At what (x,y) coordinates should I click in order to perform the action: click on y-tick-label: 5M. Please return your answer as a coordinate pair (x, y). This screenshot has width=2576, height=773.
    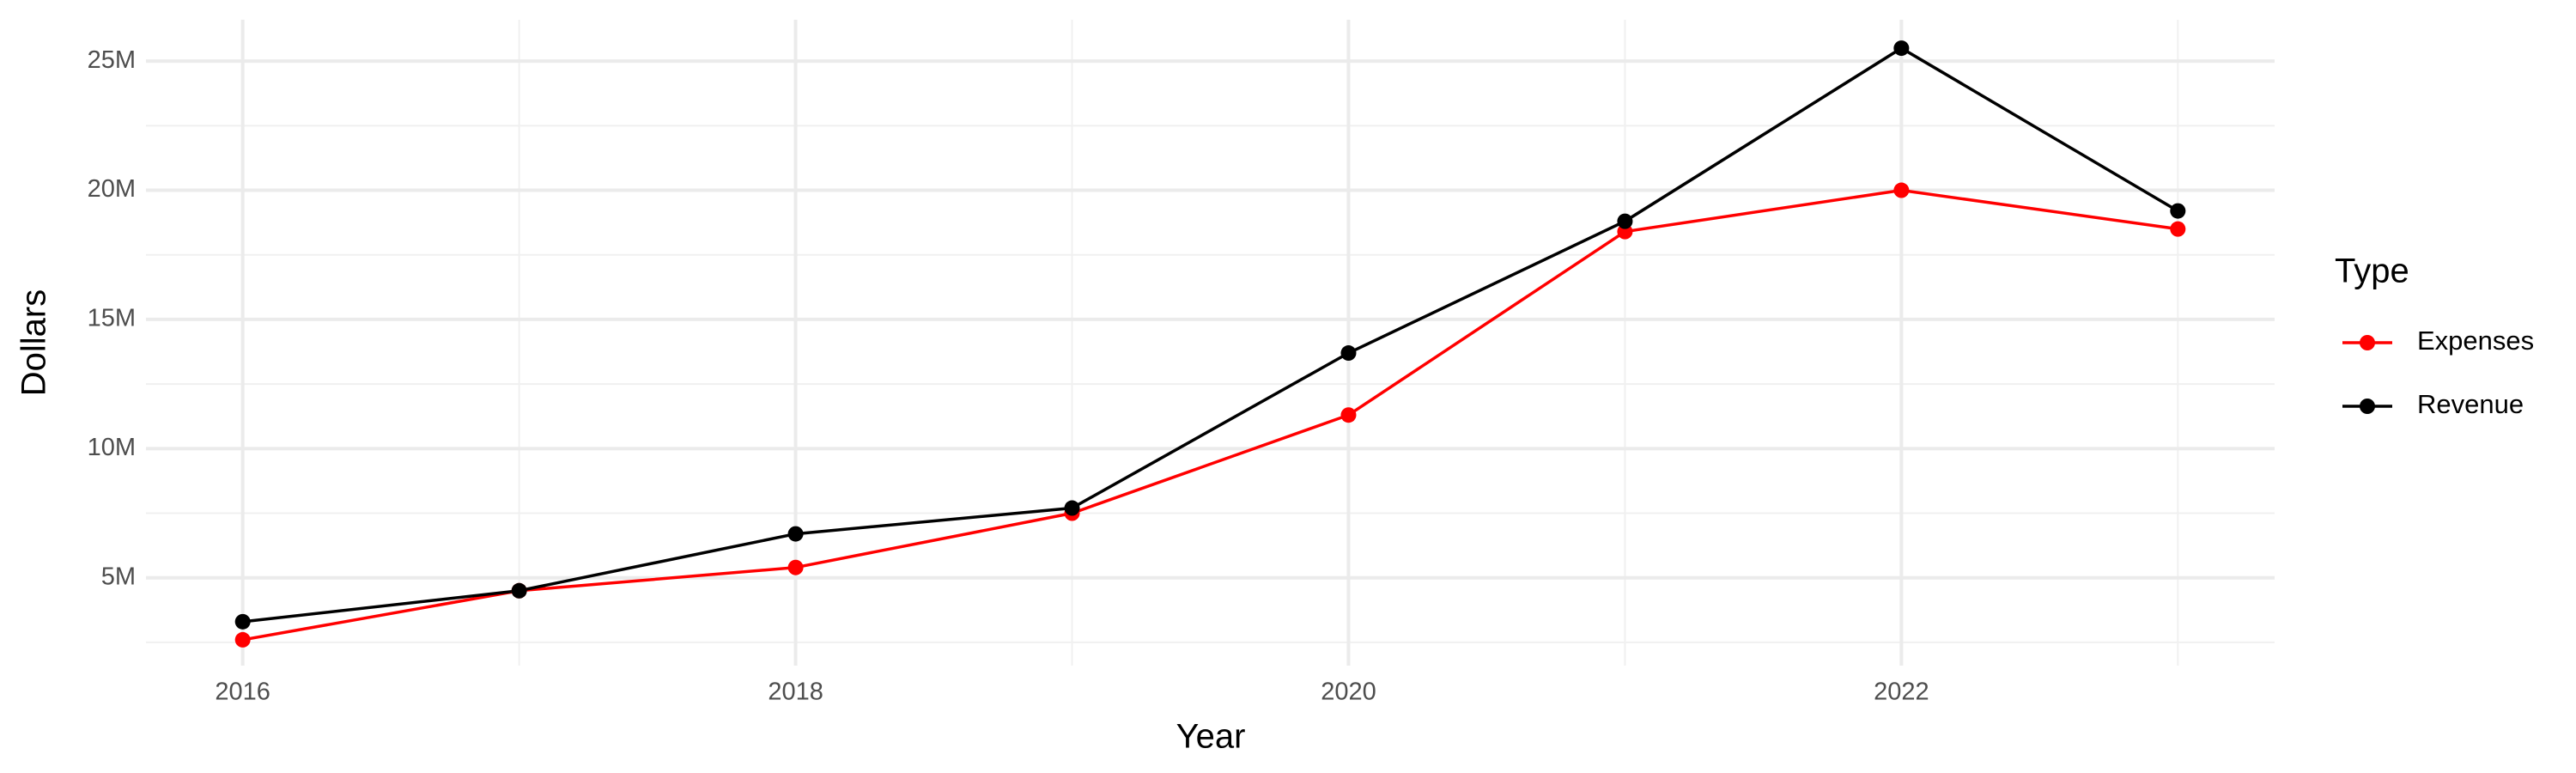
    Looking at the image, I should click on (118, 576).